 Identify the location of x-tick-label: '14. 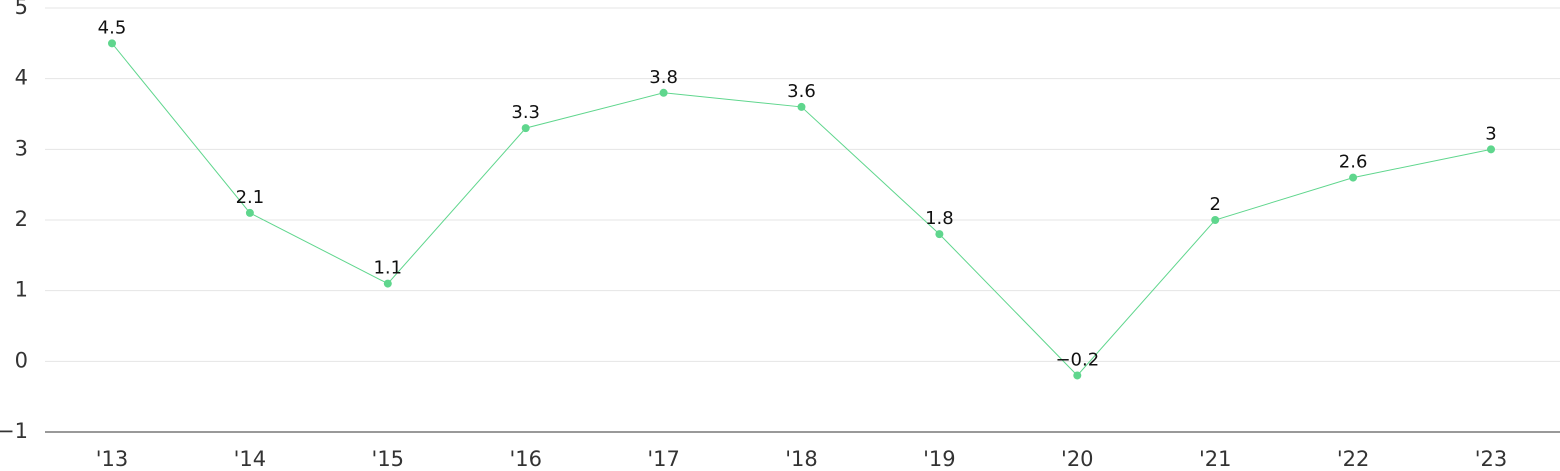
(250, 459).